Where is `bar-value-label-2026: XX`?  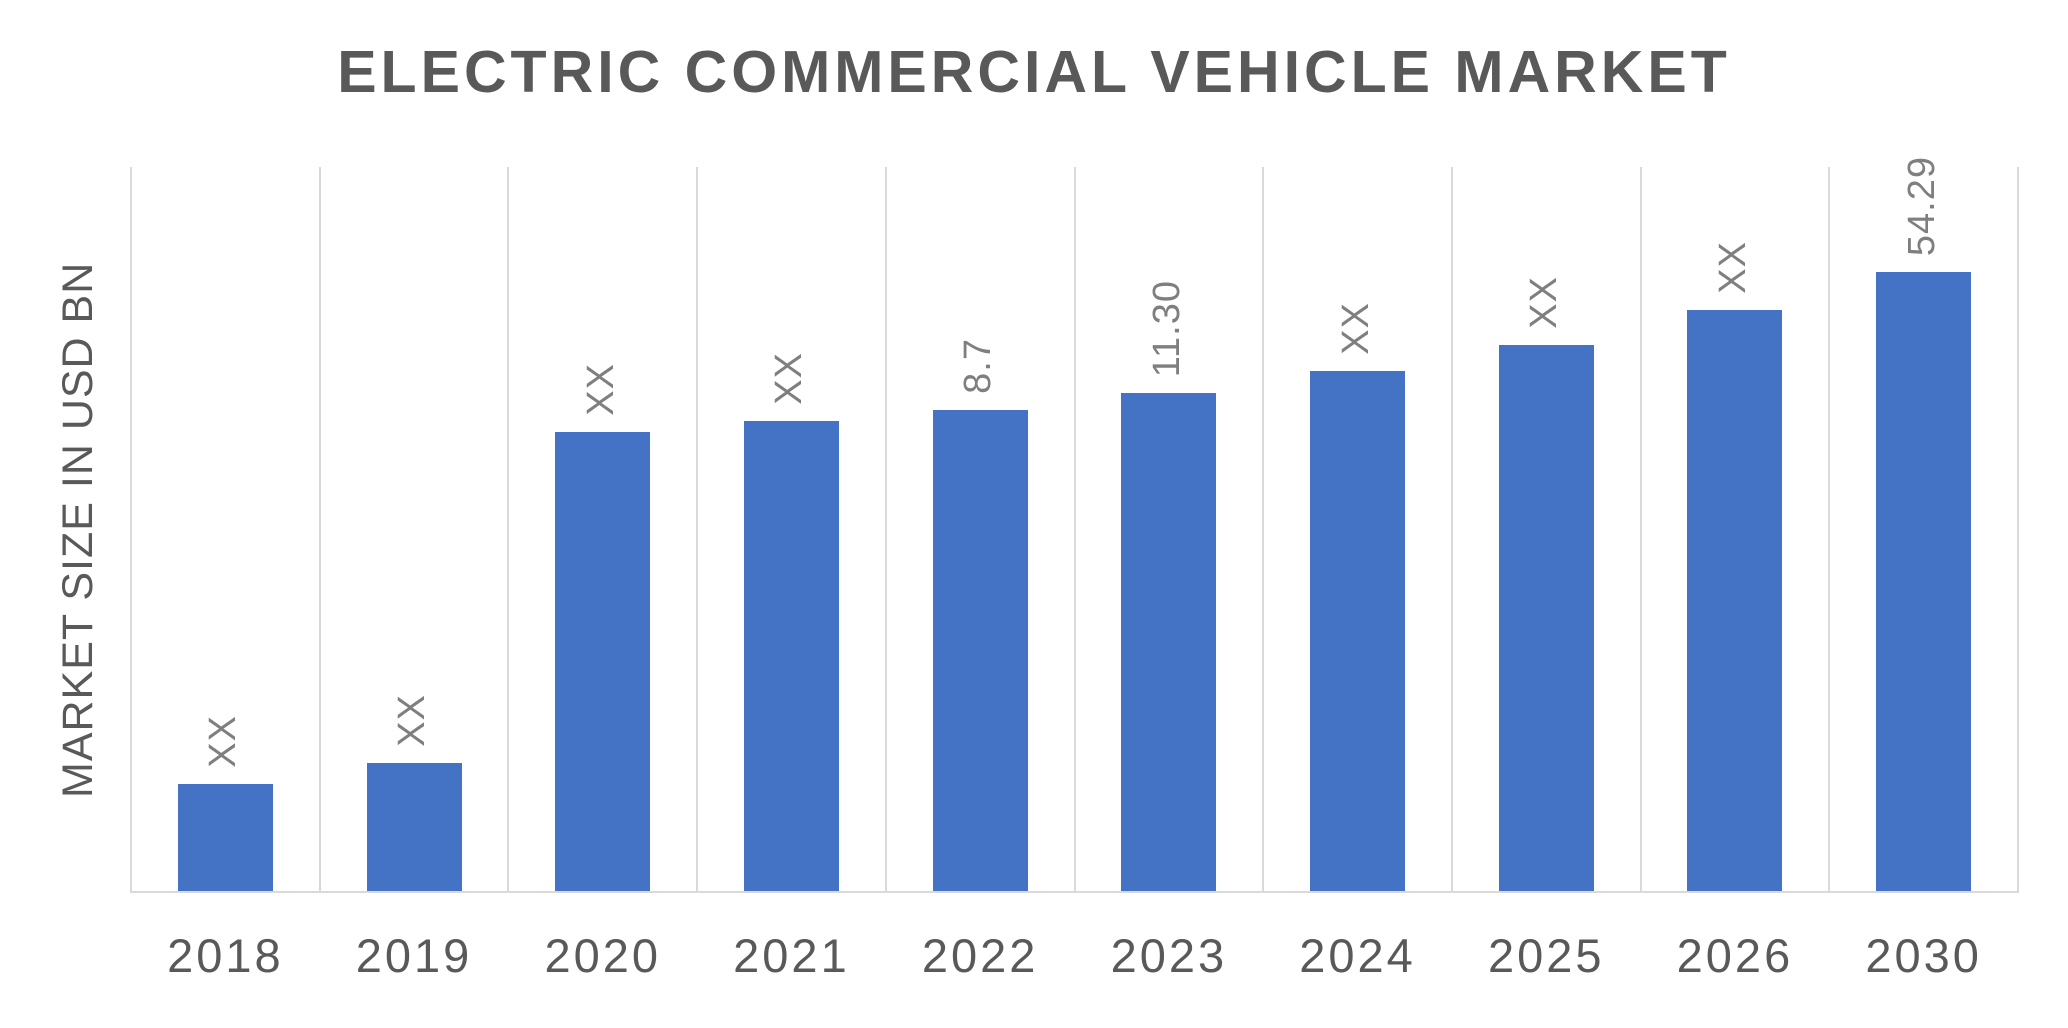 bar-value-label-2026: XX is located at coordinates (1732, 267).